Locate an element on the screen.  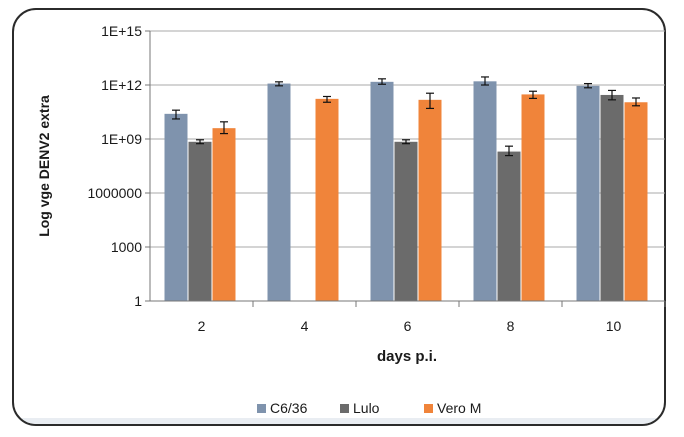
y-tick-label: 1E+09 is located at coordinates (121, 139).